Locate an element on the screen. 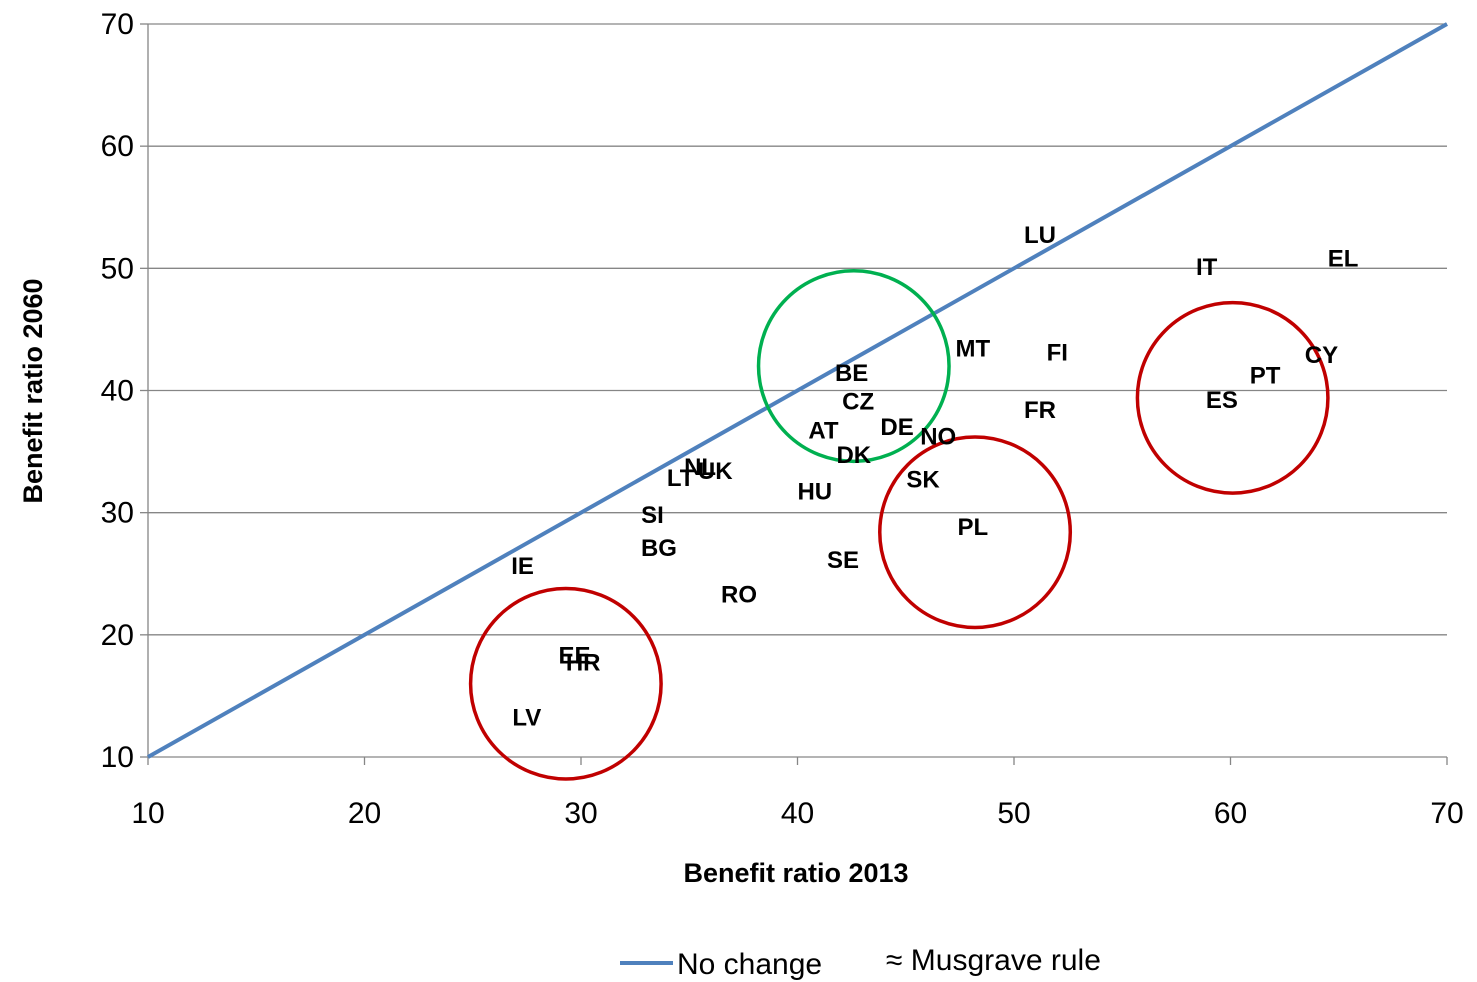 This screenshot has height=982, width=1477. legend: No change ≈ Musgrave rule is located at coordinates (860, 962).